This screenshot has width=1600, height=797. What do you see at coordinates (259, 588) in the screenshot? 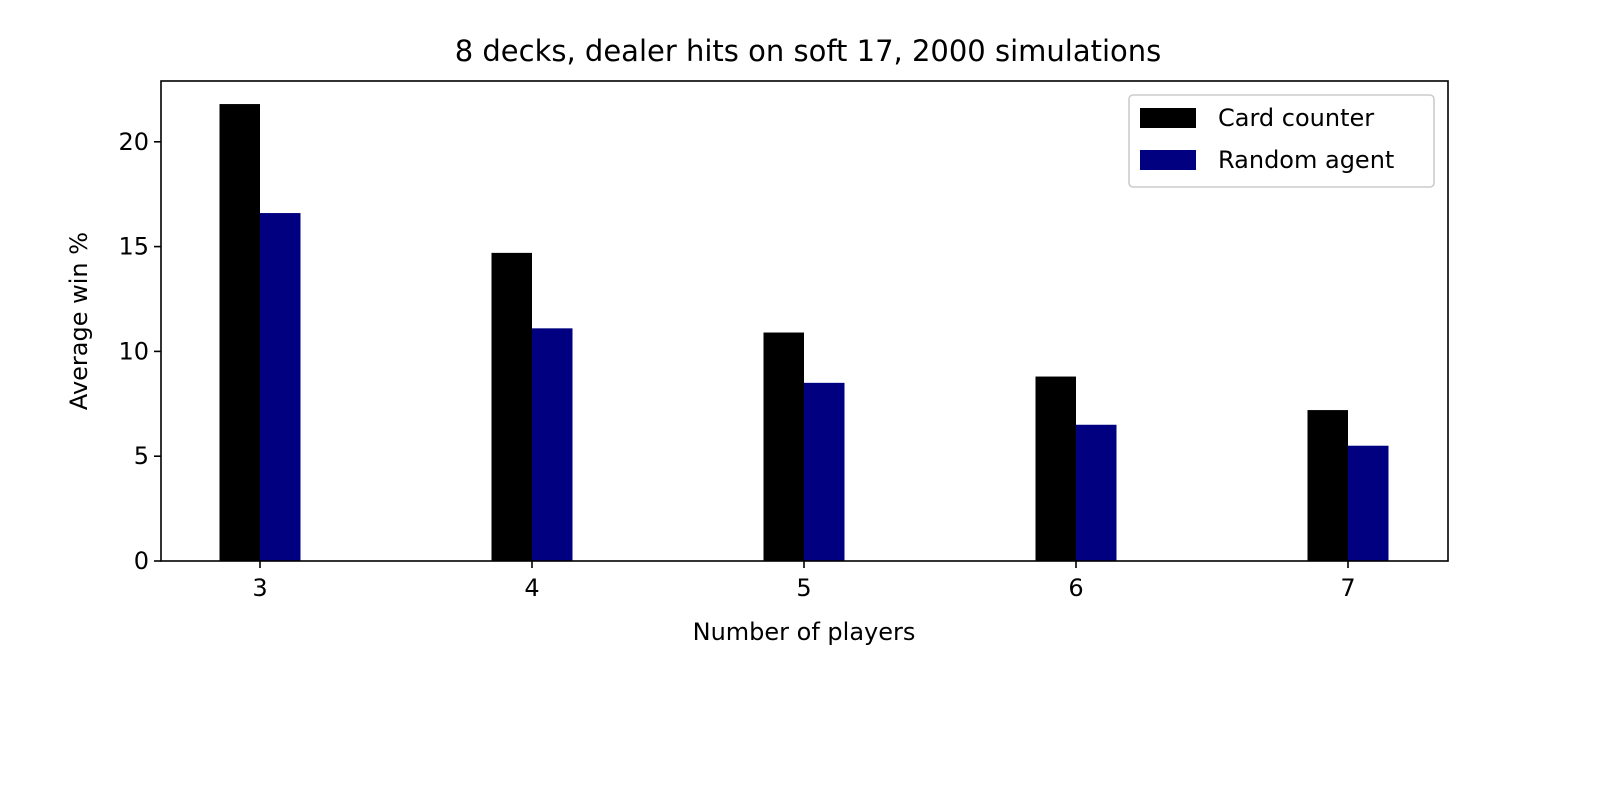
I see `x-tick-label: 3` at bounding box center [259, 588].